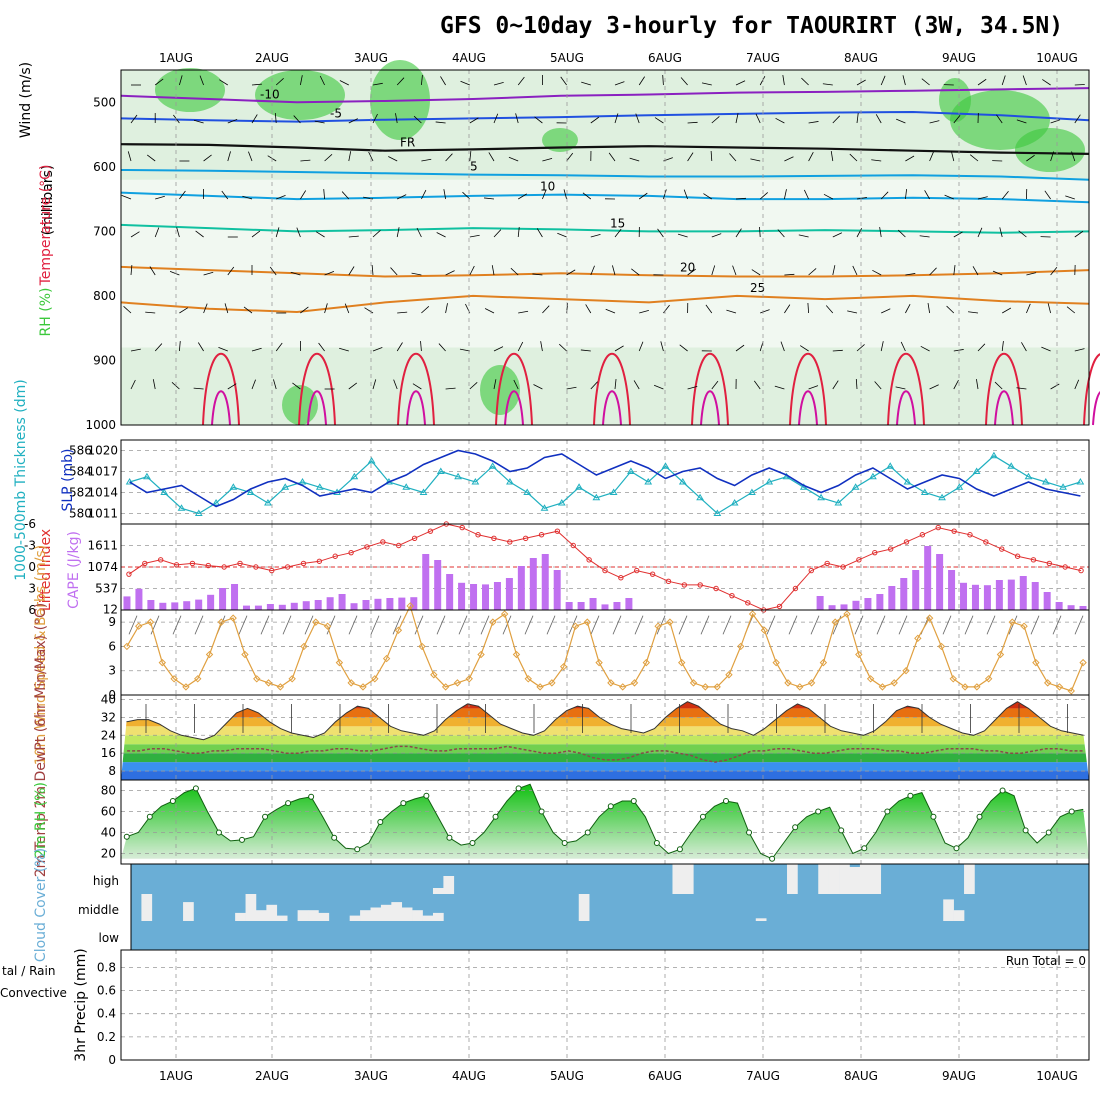 Image resolution: width=1100 pixels, height=1100 pixels. I want to click on y-label-pressure: (millibars), so click(48, 200).